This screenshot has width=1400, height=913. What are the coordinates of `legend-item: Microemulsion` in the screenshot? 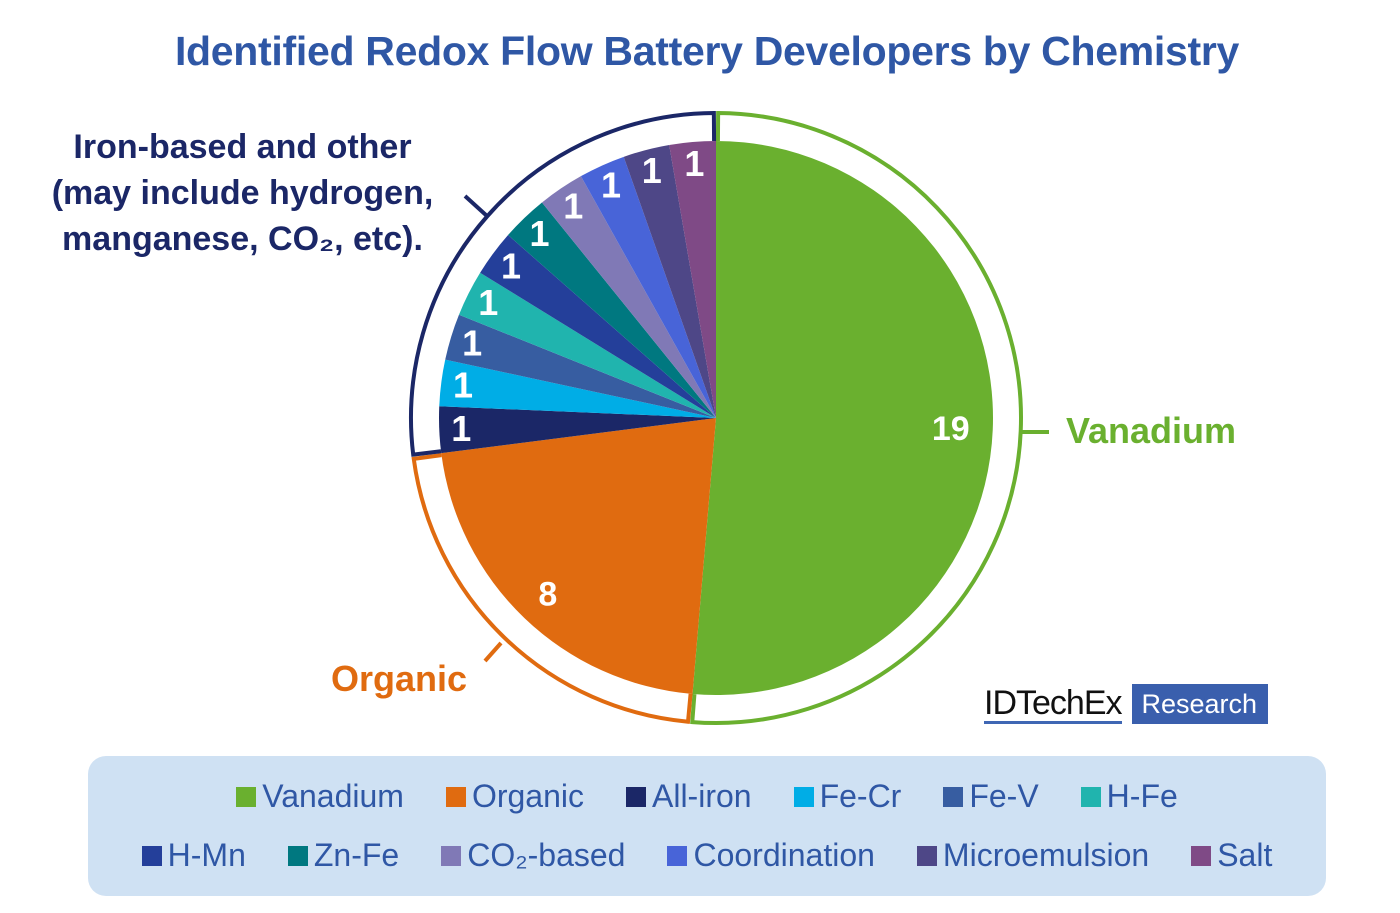 It's located at (1033, 855).